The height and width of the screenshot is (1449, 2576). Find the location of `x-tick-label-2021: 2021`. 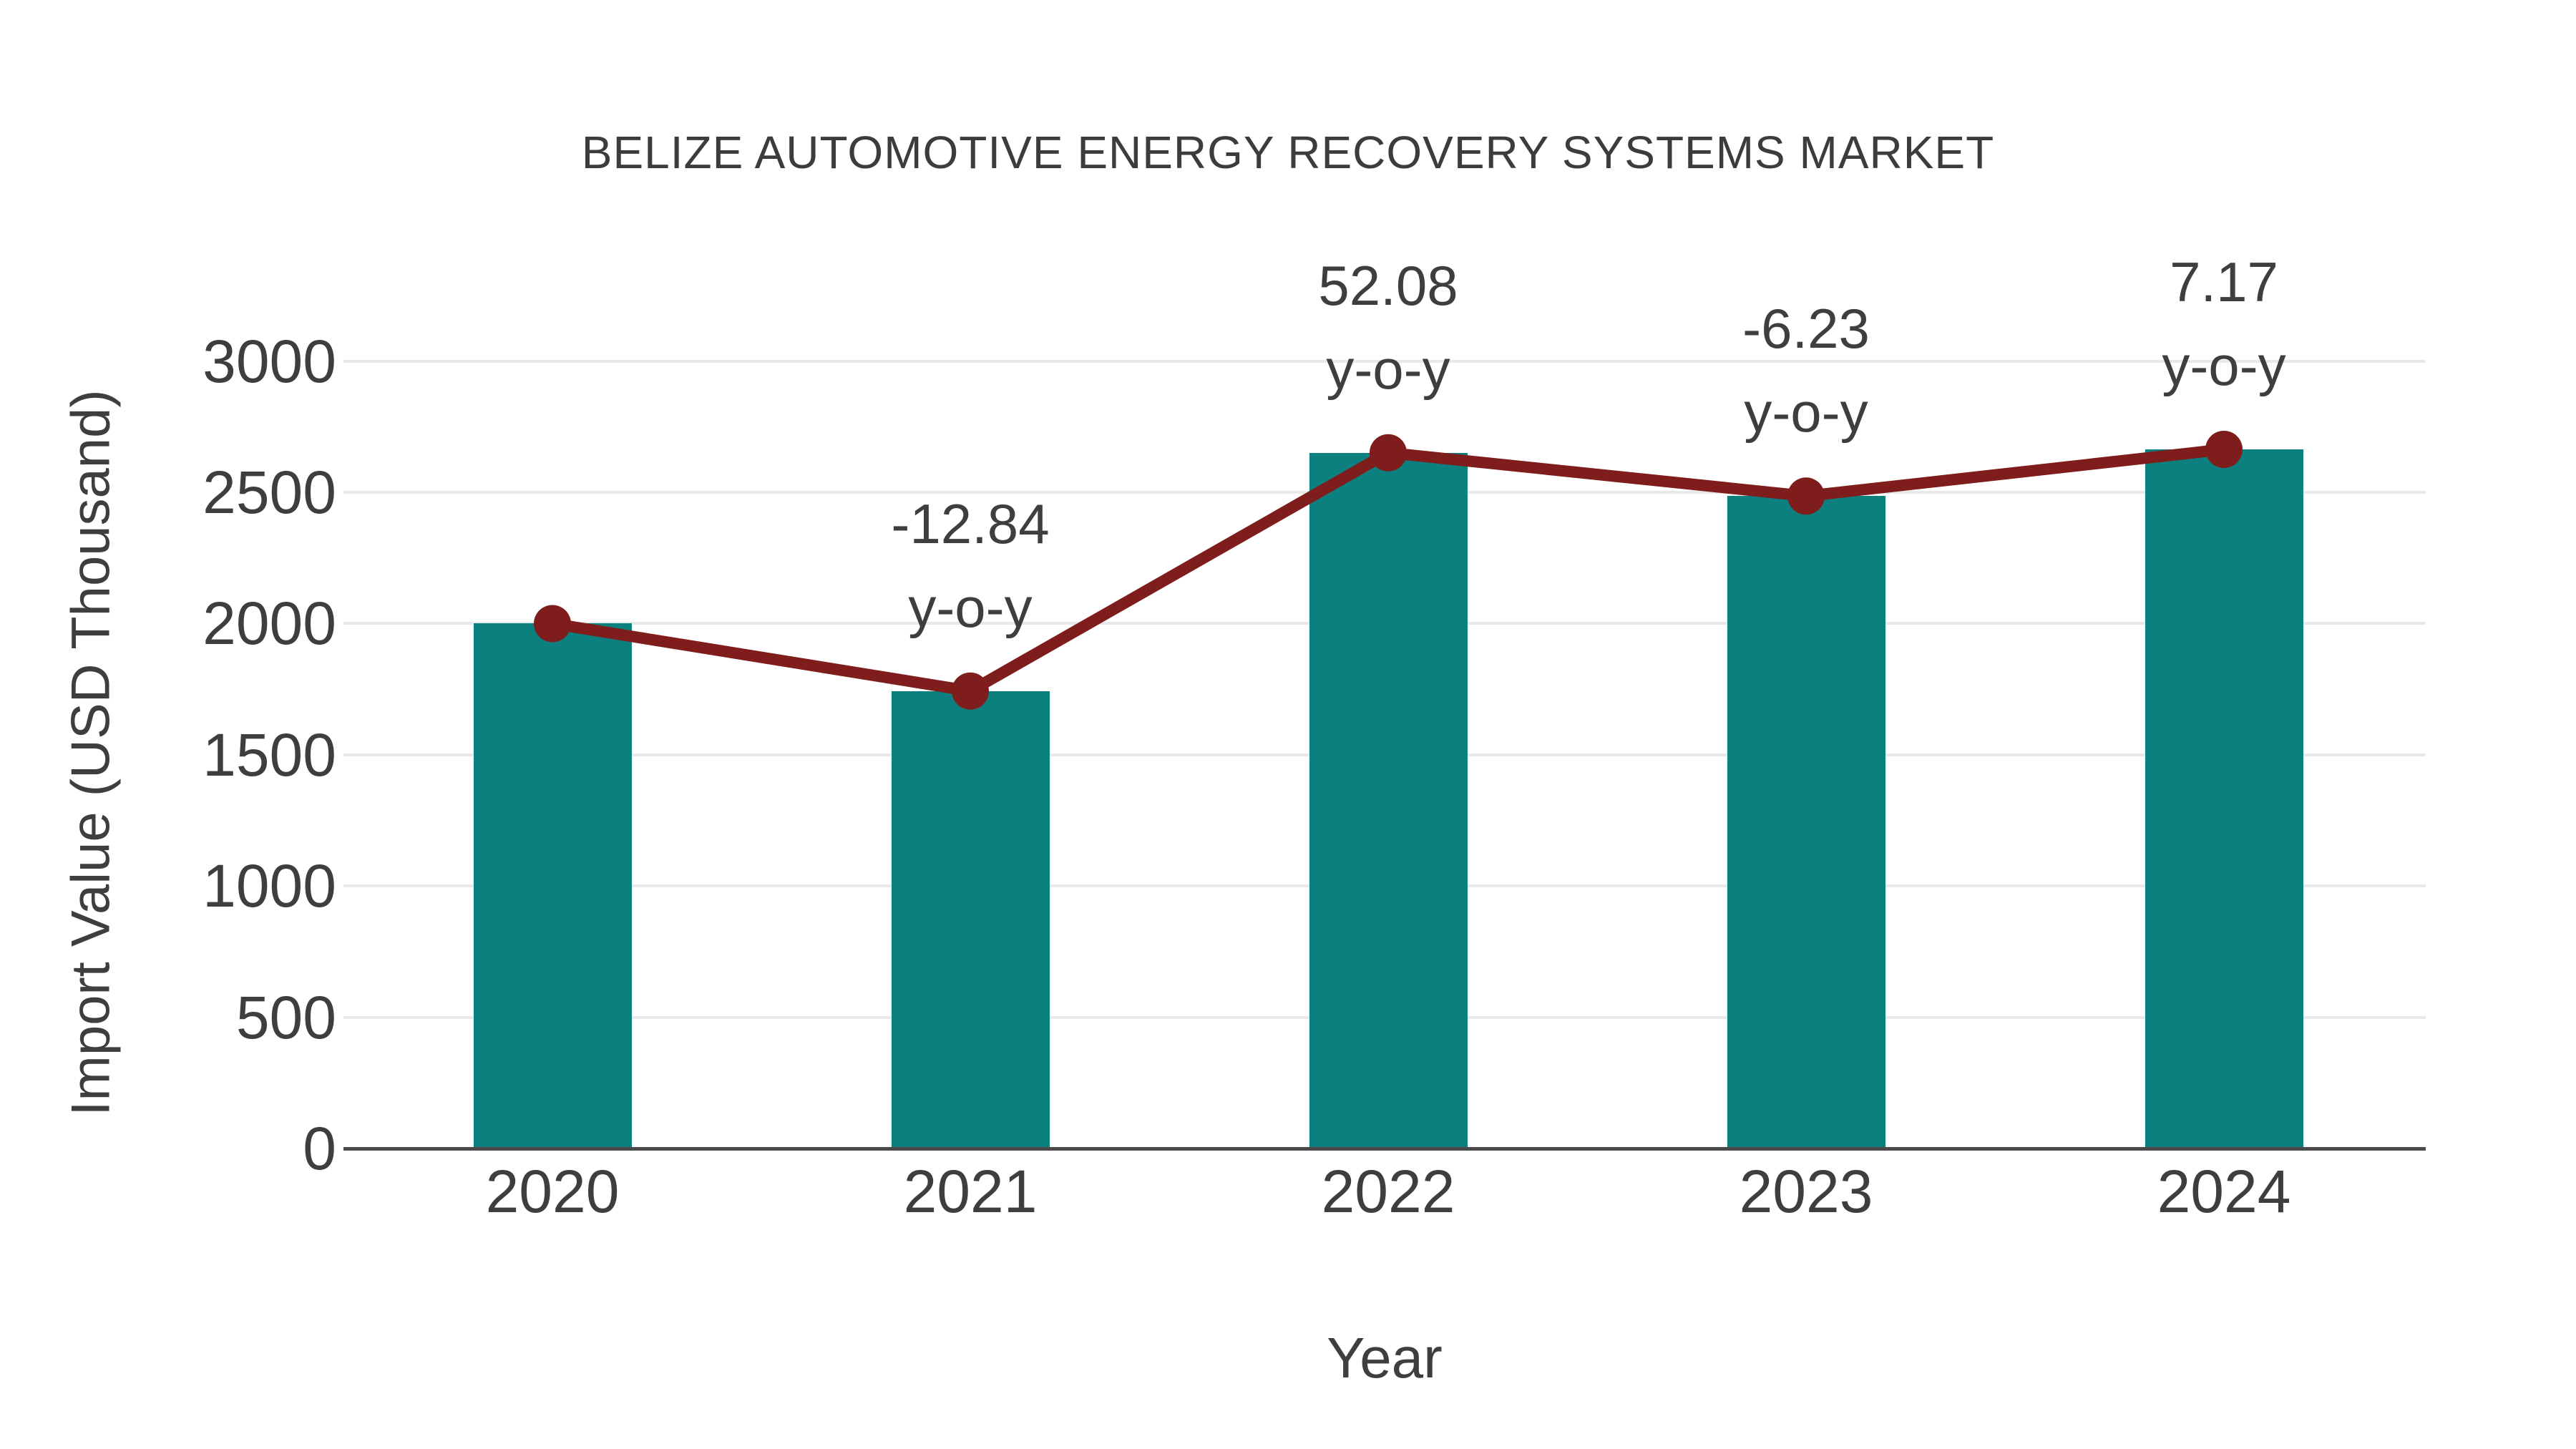

x-tick-label-2021: 2021 is located at coordinates (970, 1191).